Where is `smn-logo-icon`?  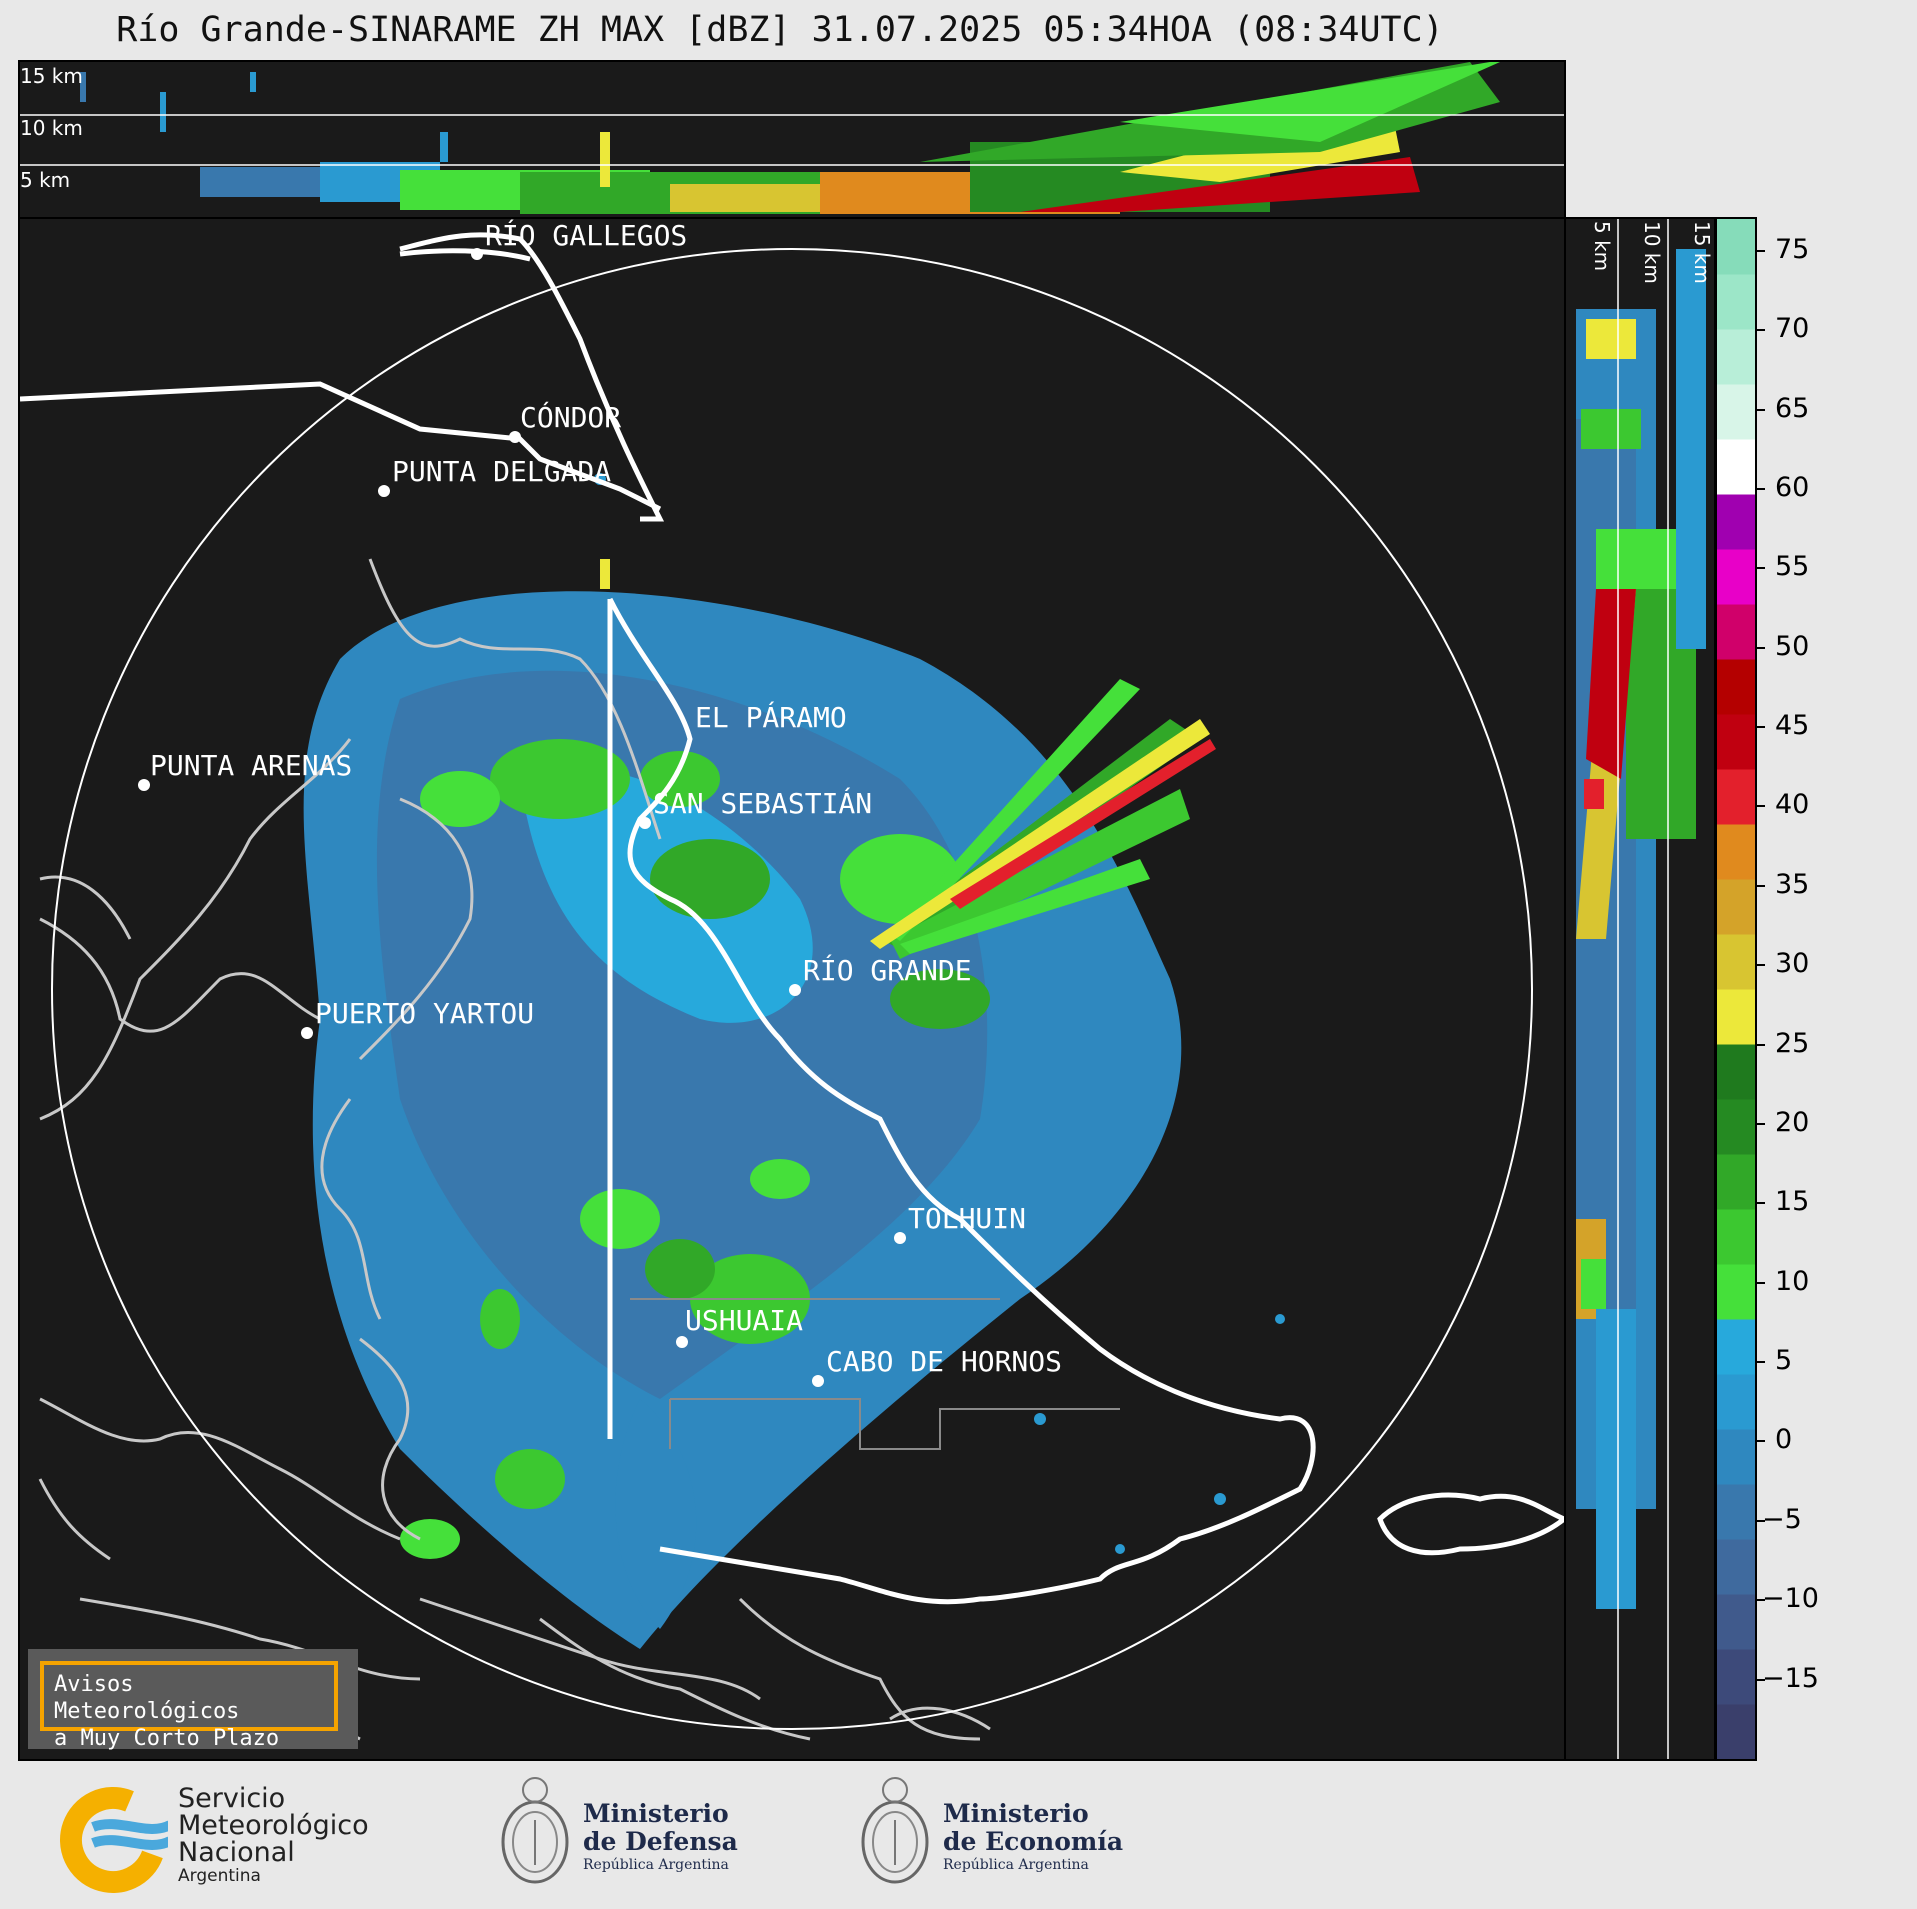 smn-logo-icon is located at coordinates (114, 1840).